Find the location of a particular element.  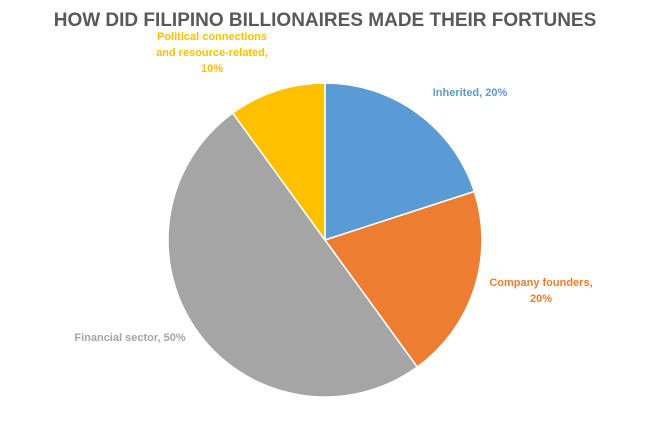

data-label: Company founders, 20% is located at coordinates (541, 291).